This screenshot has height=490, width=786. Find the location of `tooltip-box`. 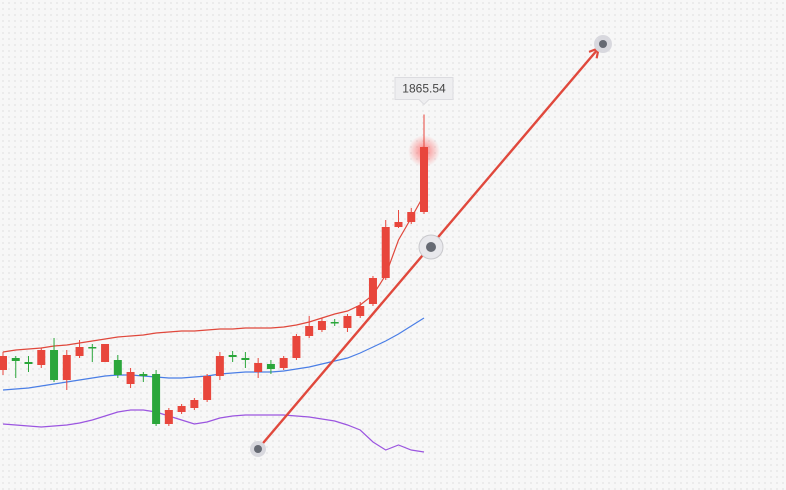

tooltip-box is located at coordinates (424, 91).